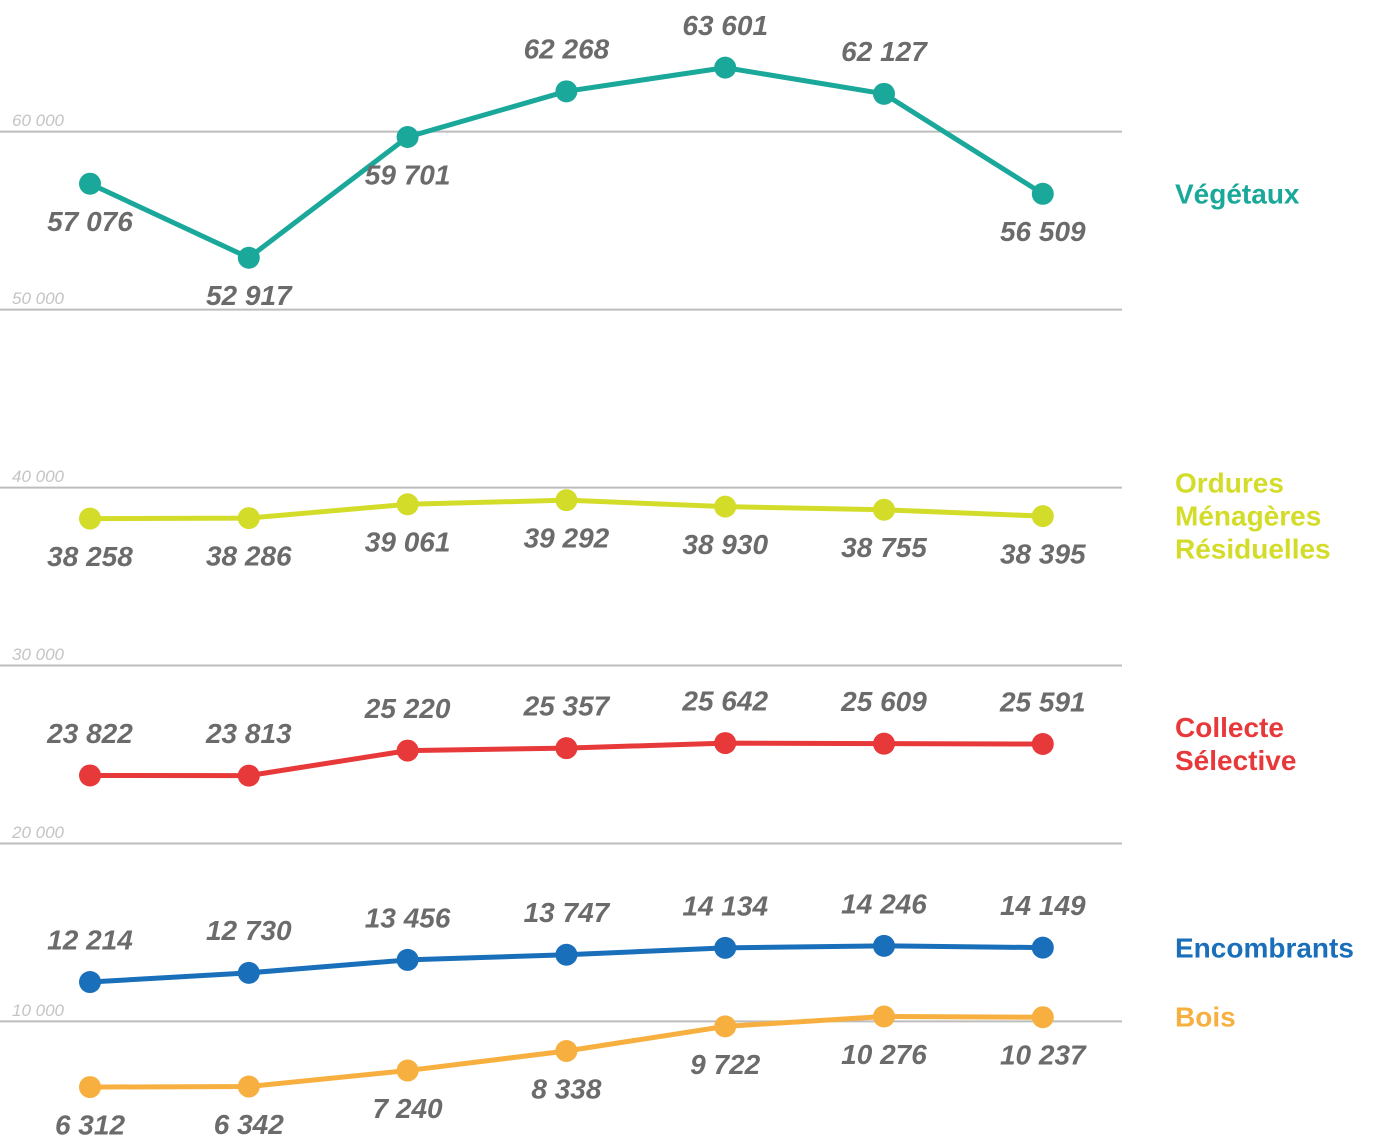  Describe the element at coordinates (408, 174) in the screenshot. I see `value-label: 59 701` at that location.